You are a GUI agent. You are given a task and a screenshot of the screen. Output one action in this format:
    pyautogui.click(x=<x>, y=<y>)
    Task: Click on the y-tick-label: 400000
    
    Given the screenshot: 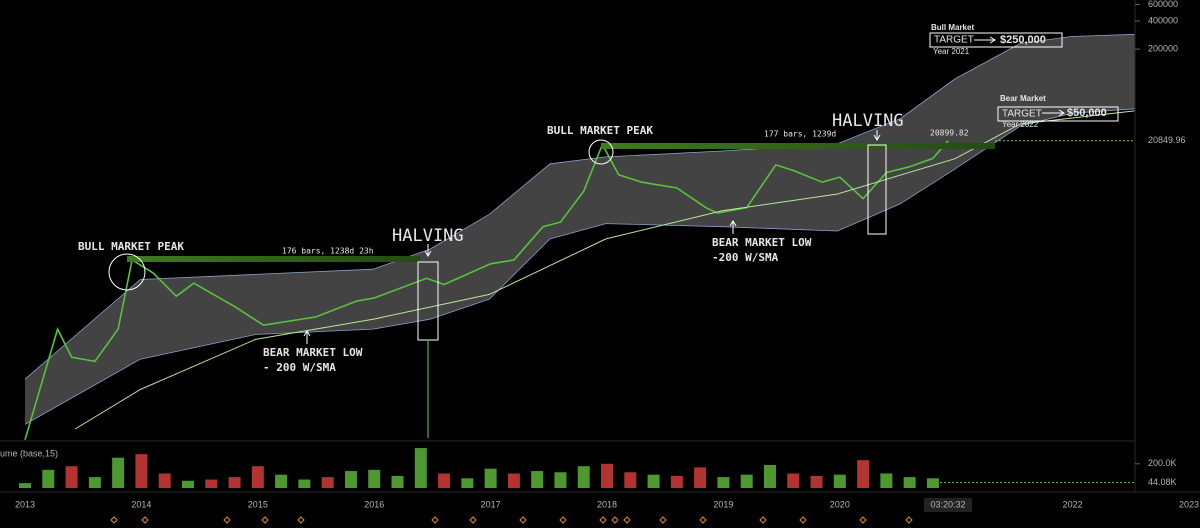 What is the action you would take?
    pyautogui.click(x=1163, y=20)
    